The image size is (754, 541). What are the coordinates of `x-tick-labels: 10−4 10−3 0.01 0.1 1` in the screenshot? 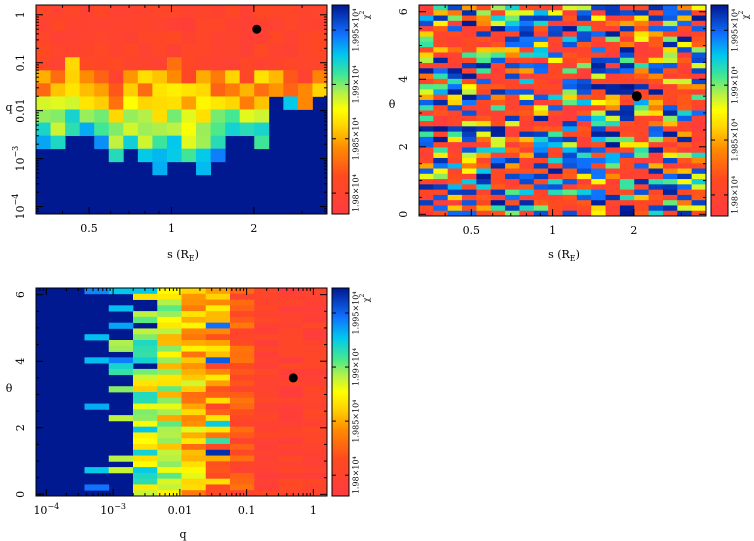 It's located at (174, 509).